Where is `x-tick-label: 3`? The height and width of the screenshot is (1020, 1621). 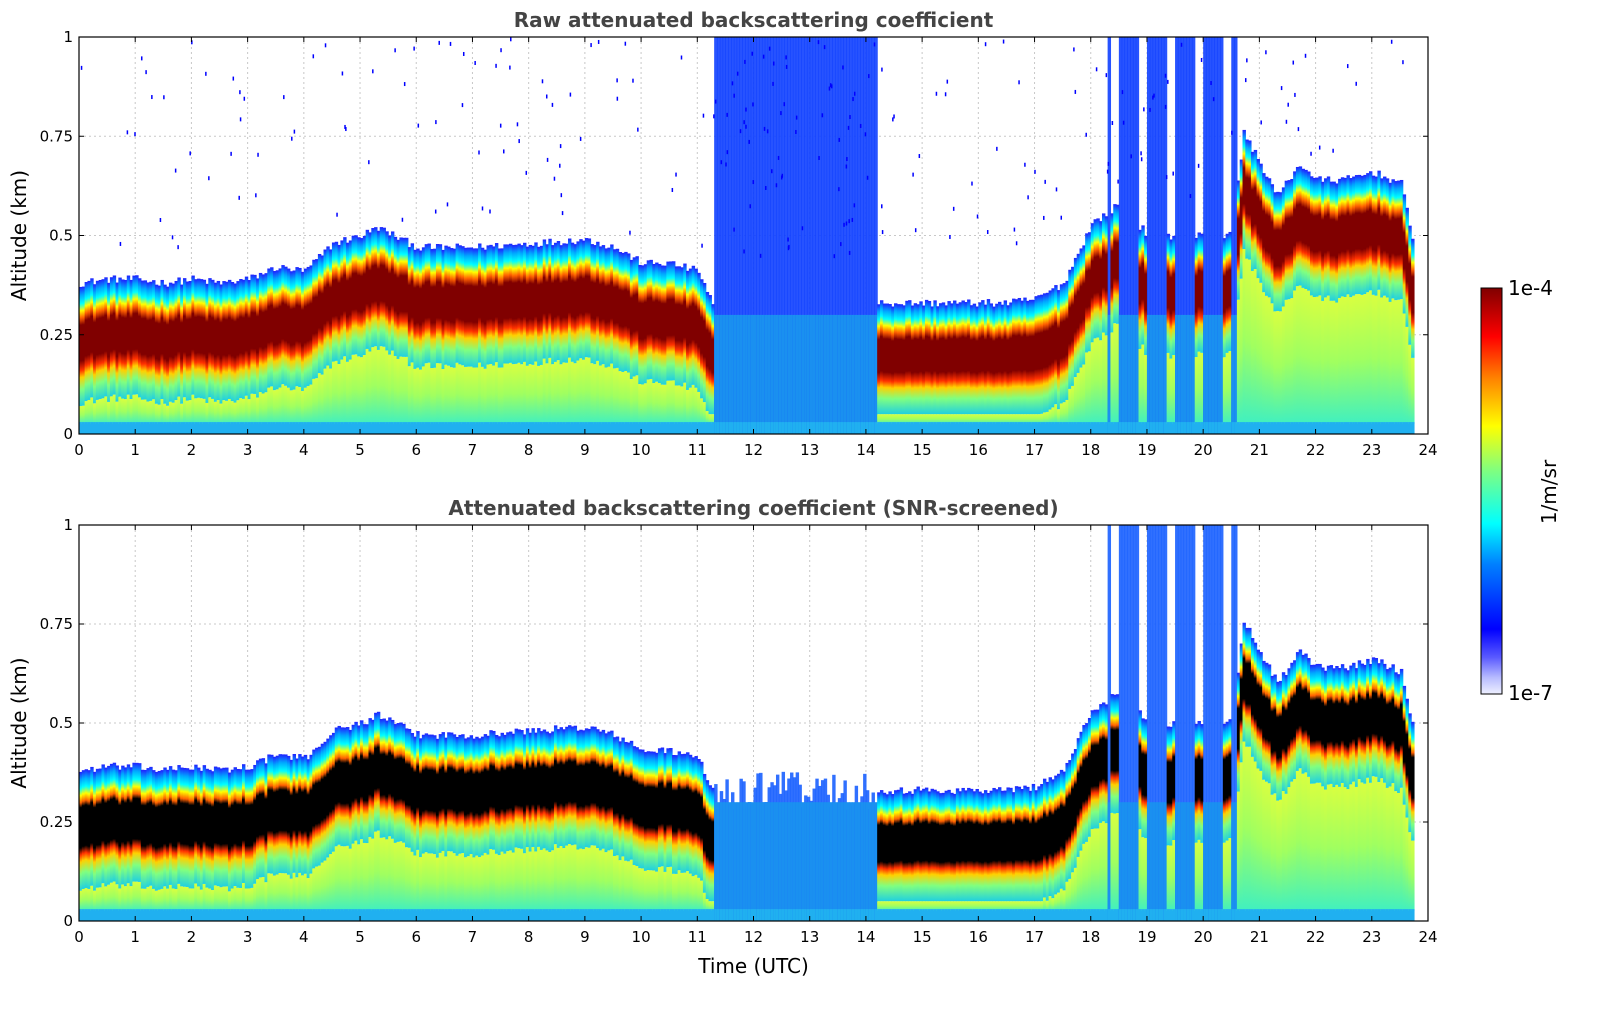
x-tick-label: 3 is located at coordinates (248, 450).